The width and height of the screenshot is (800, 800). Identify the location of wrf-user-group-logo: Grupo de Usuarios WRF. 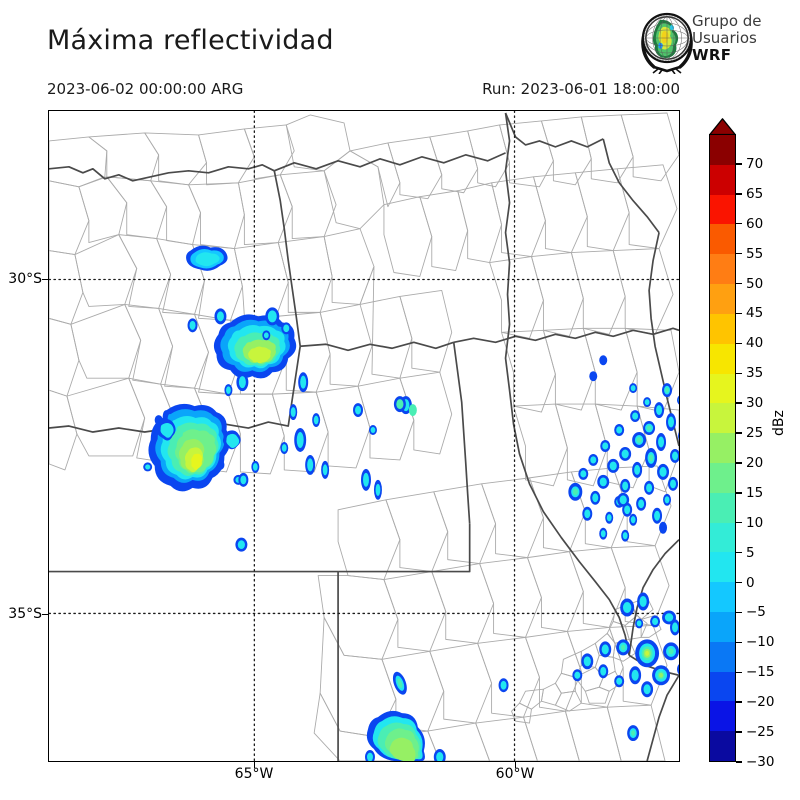
(714, 43).